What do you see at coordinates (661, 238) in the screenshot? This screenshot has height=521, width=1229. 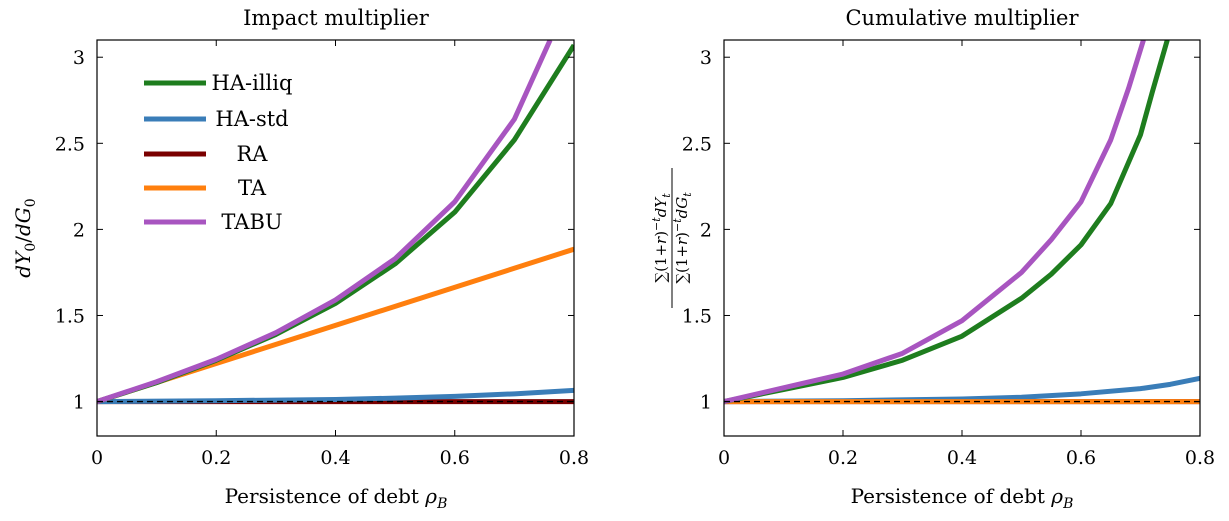 I see `y-axis-numerator: ∑(1+r)−tdYt` at bounding box center [661, 238].